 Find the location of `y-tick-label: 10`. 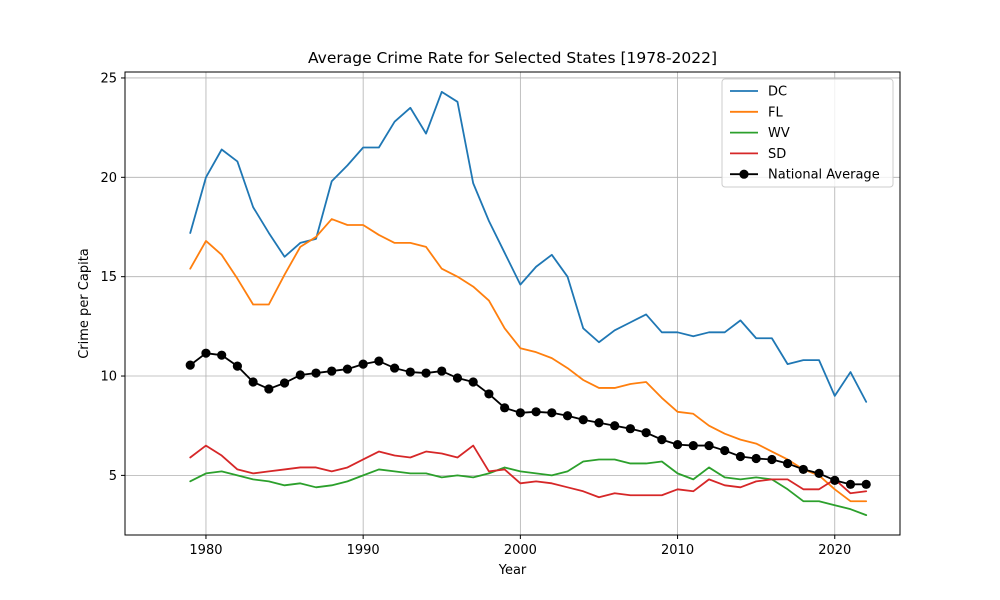

y-tick-label: 10 is located at coordinates (108, 377).